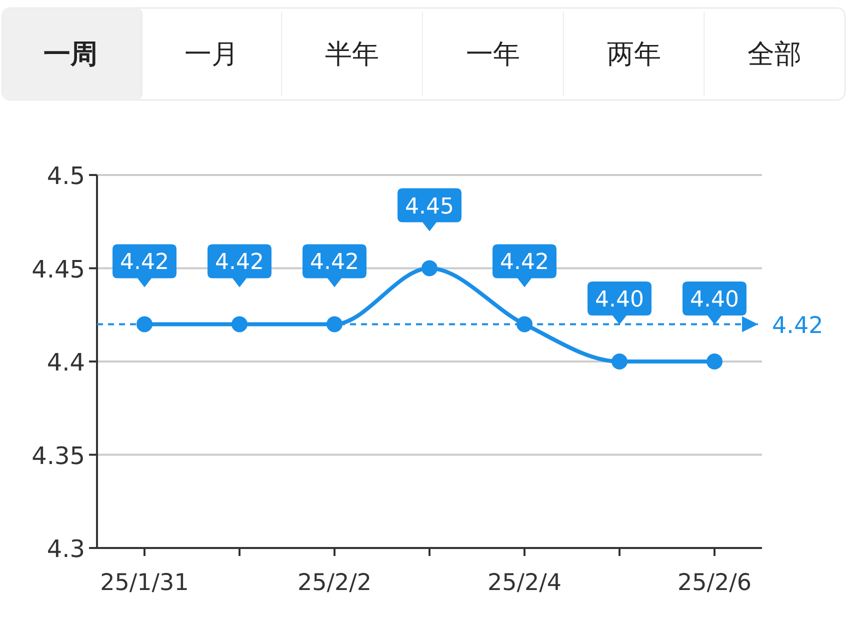  Describe the element at coordinates (65, 176) in the screenshot. I see `y-tick-label: 4.5` at that location.